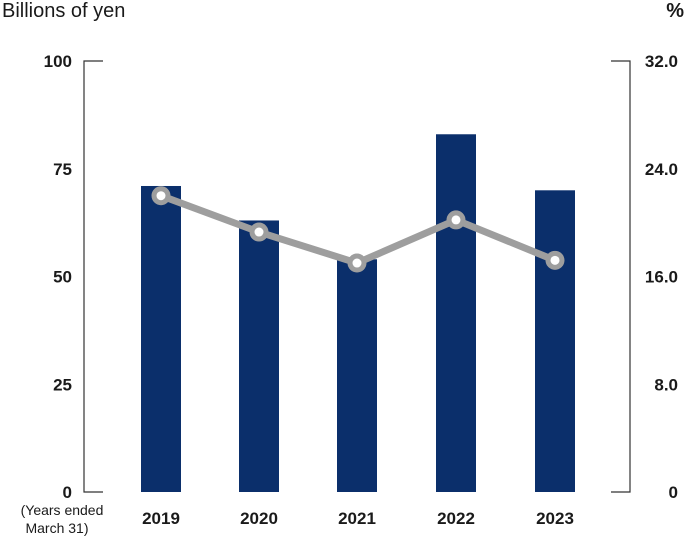 This screenshot has height=539, width=690. Describe the element at coordinates (67, 492) in the screenshot. I see `left-axis-tick-label: 0` at that location.